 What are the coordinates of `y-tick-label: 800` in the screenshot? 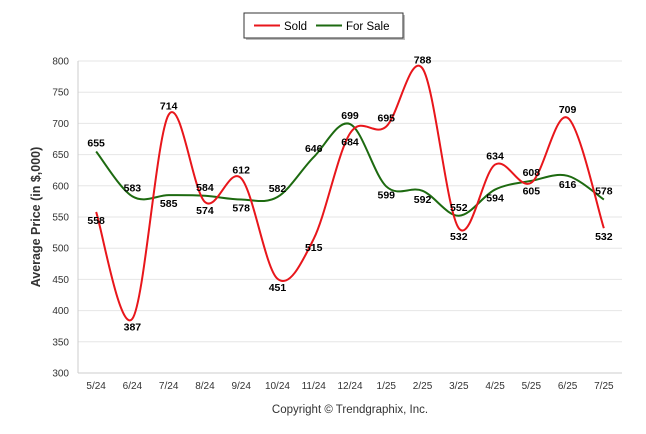 It's located at (60, 62).